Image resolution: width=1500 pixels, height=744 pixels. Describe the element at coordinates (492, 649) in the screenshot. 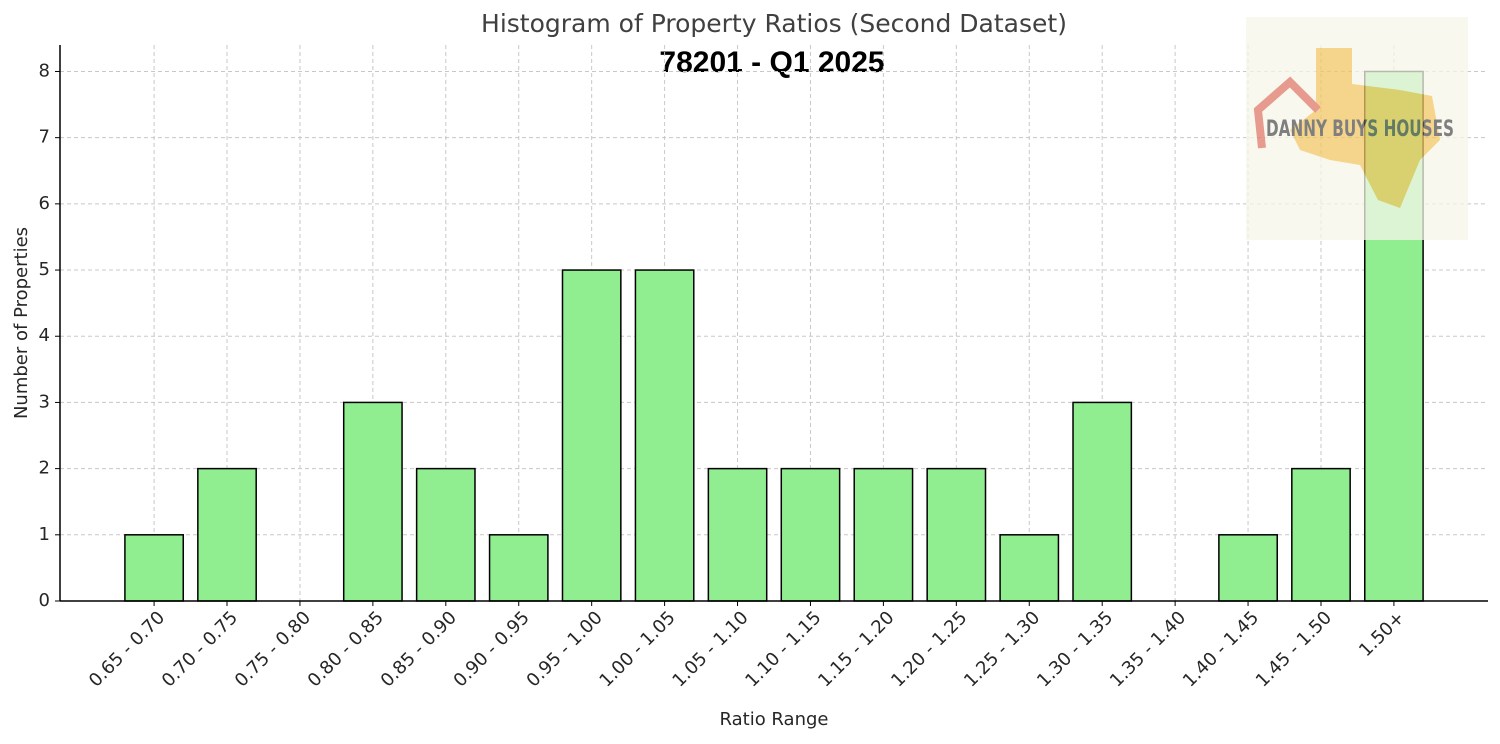

I see `x-tick-label: 0.90 - 0.95` at that location.